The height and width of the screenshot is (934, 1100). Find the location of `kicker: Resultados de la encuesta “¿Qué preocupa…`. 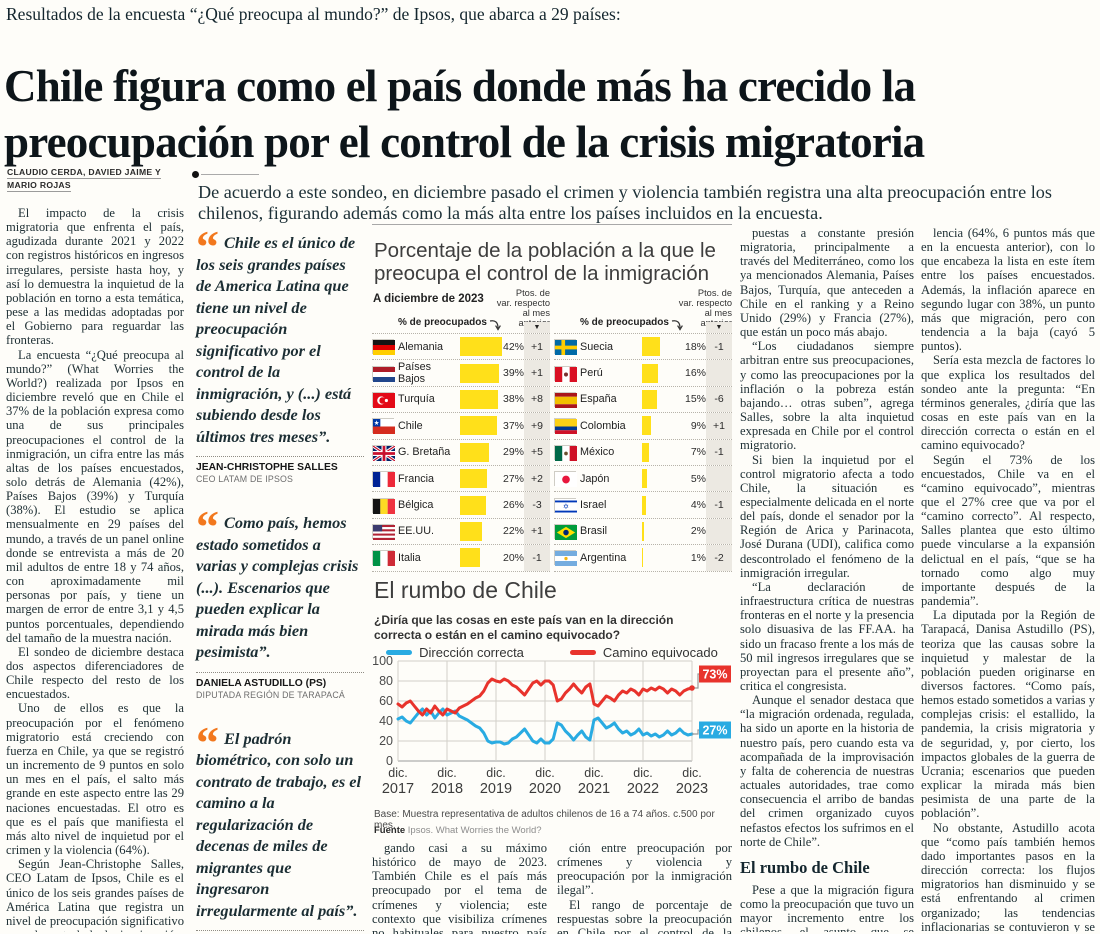

kicker: Resultados de la encuesta “¿Qué preocupa… is located at coordinates (313, 14).